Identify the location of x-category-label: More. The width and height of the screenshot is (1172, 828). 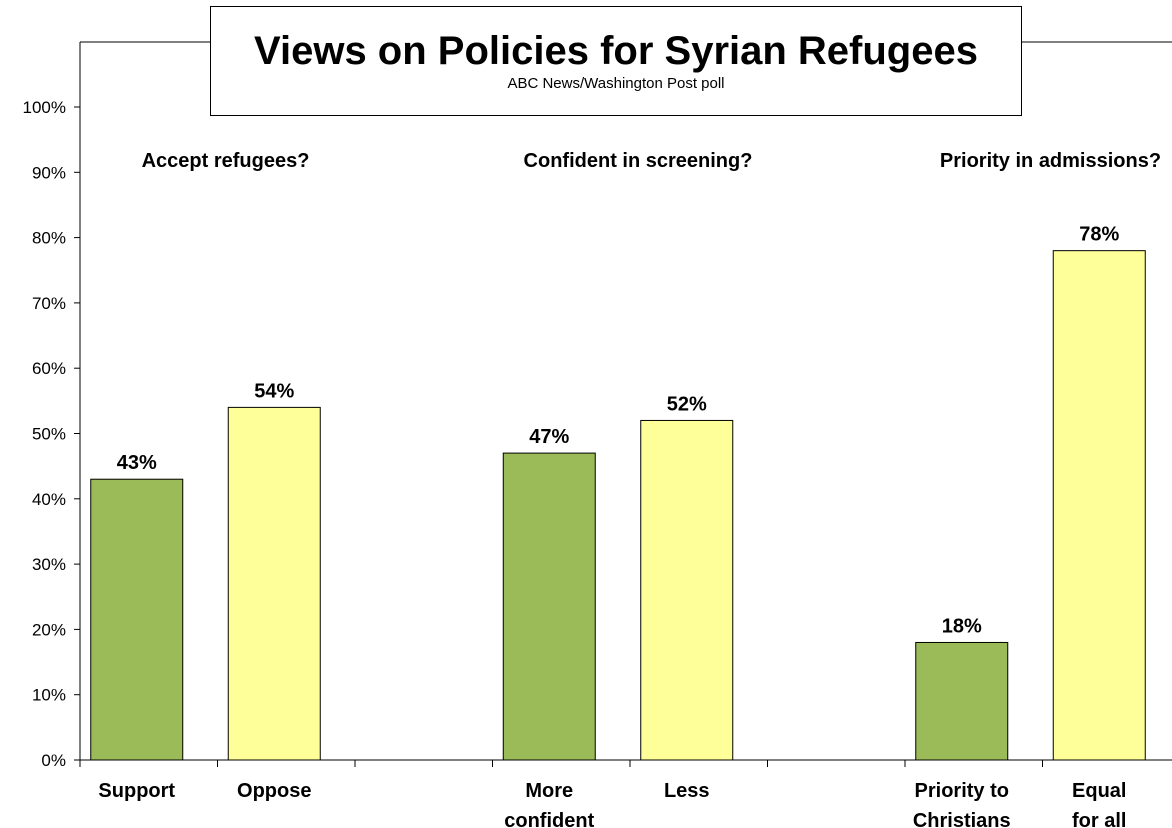
(549, 791).